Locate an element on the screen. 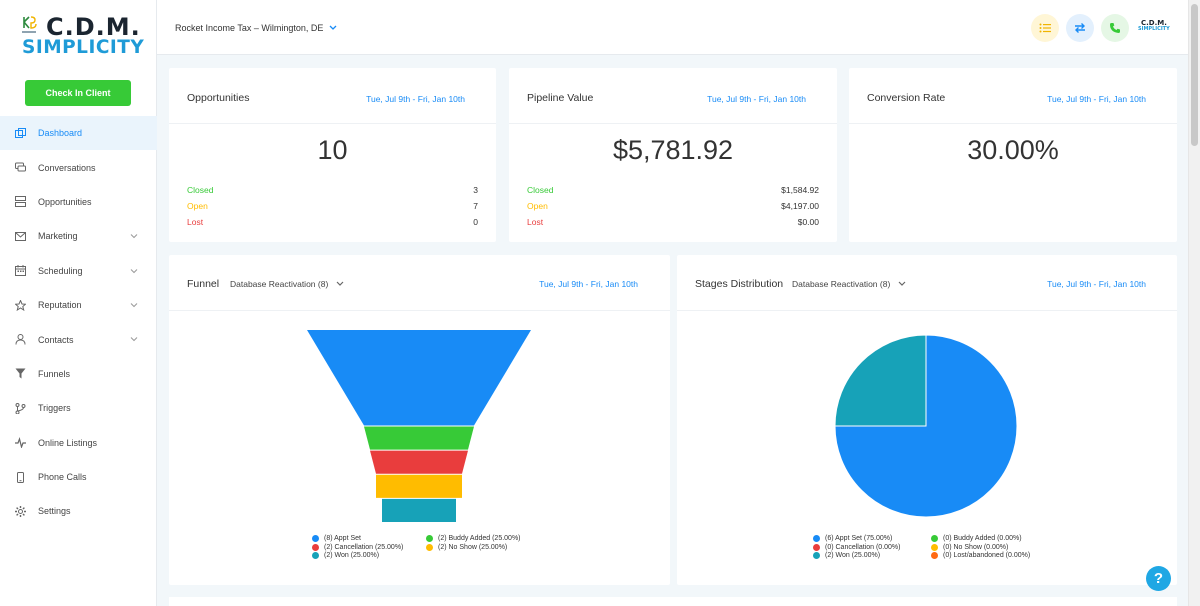 The width and height of the screenshot is (1200, 606). stat-value: $0.00 is located at coordinates (808, 222).